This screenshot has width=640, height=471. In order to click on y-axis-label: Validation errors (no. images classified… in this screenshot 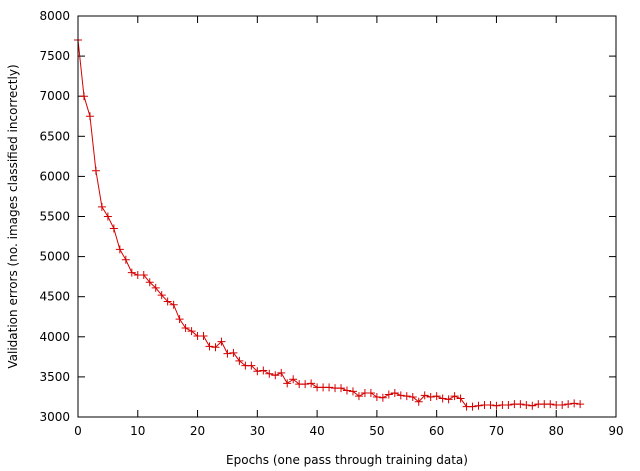, I will do `click(13, 216)`.